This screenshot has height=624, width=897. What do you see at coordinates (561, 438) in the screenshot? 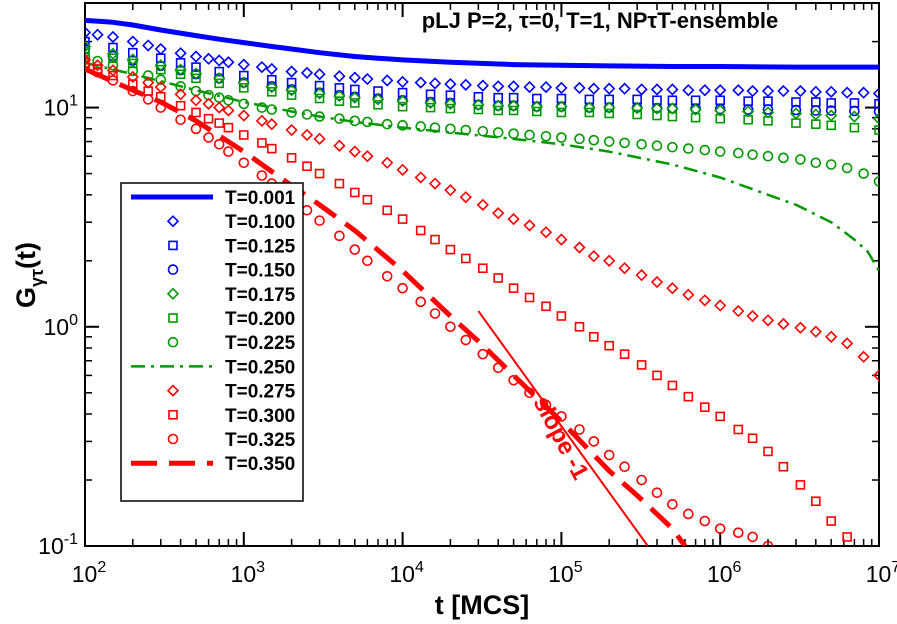
I see `slope-label: slope -1` at bounding box center [561, 438].